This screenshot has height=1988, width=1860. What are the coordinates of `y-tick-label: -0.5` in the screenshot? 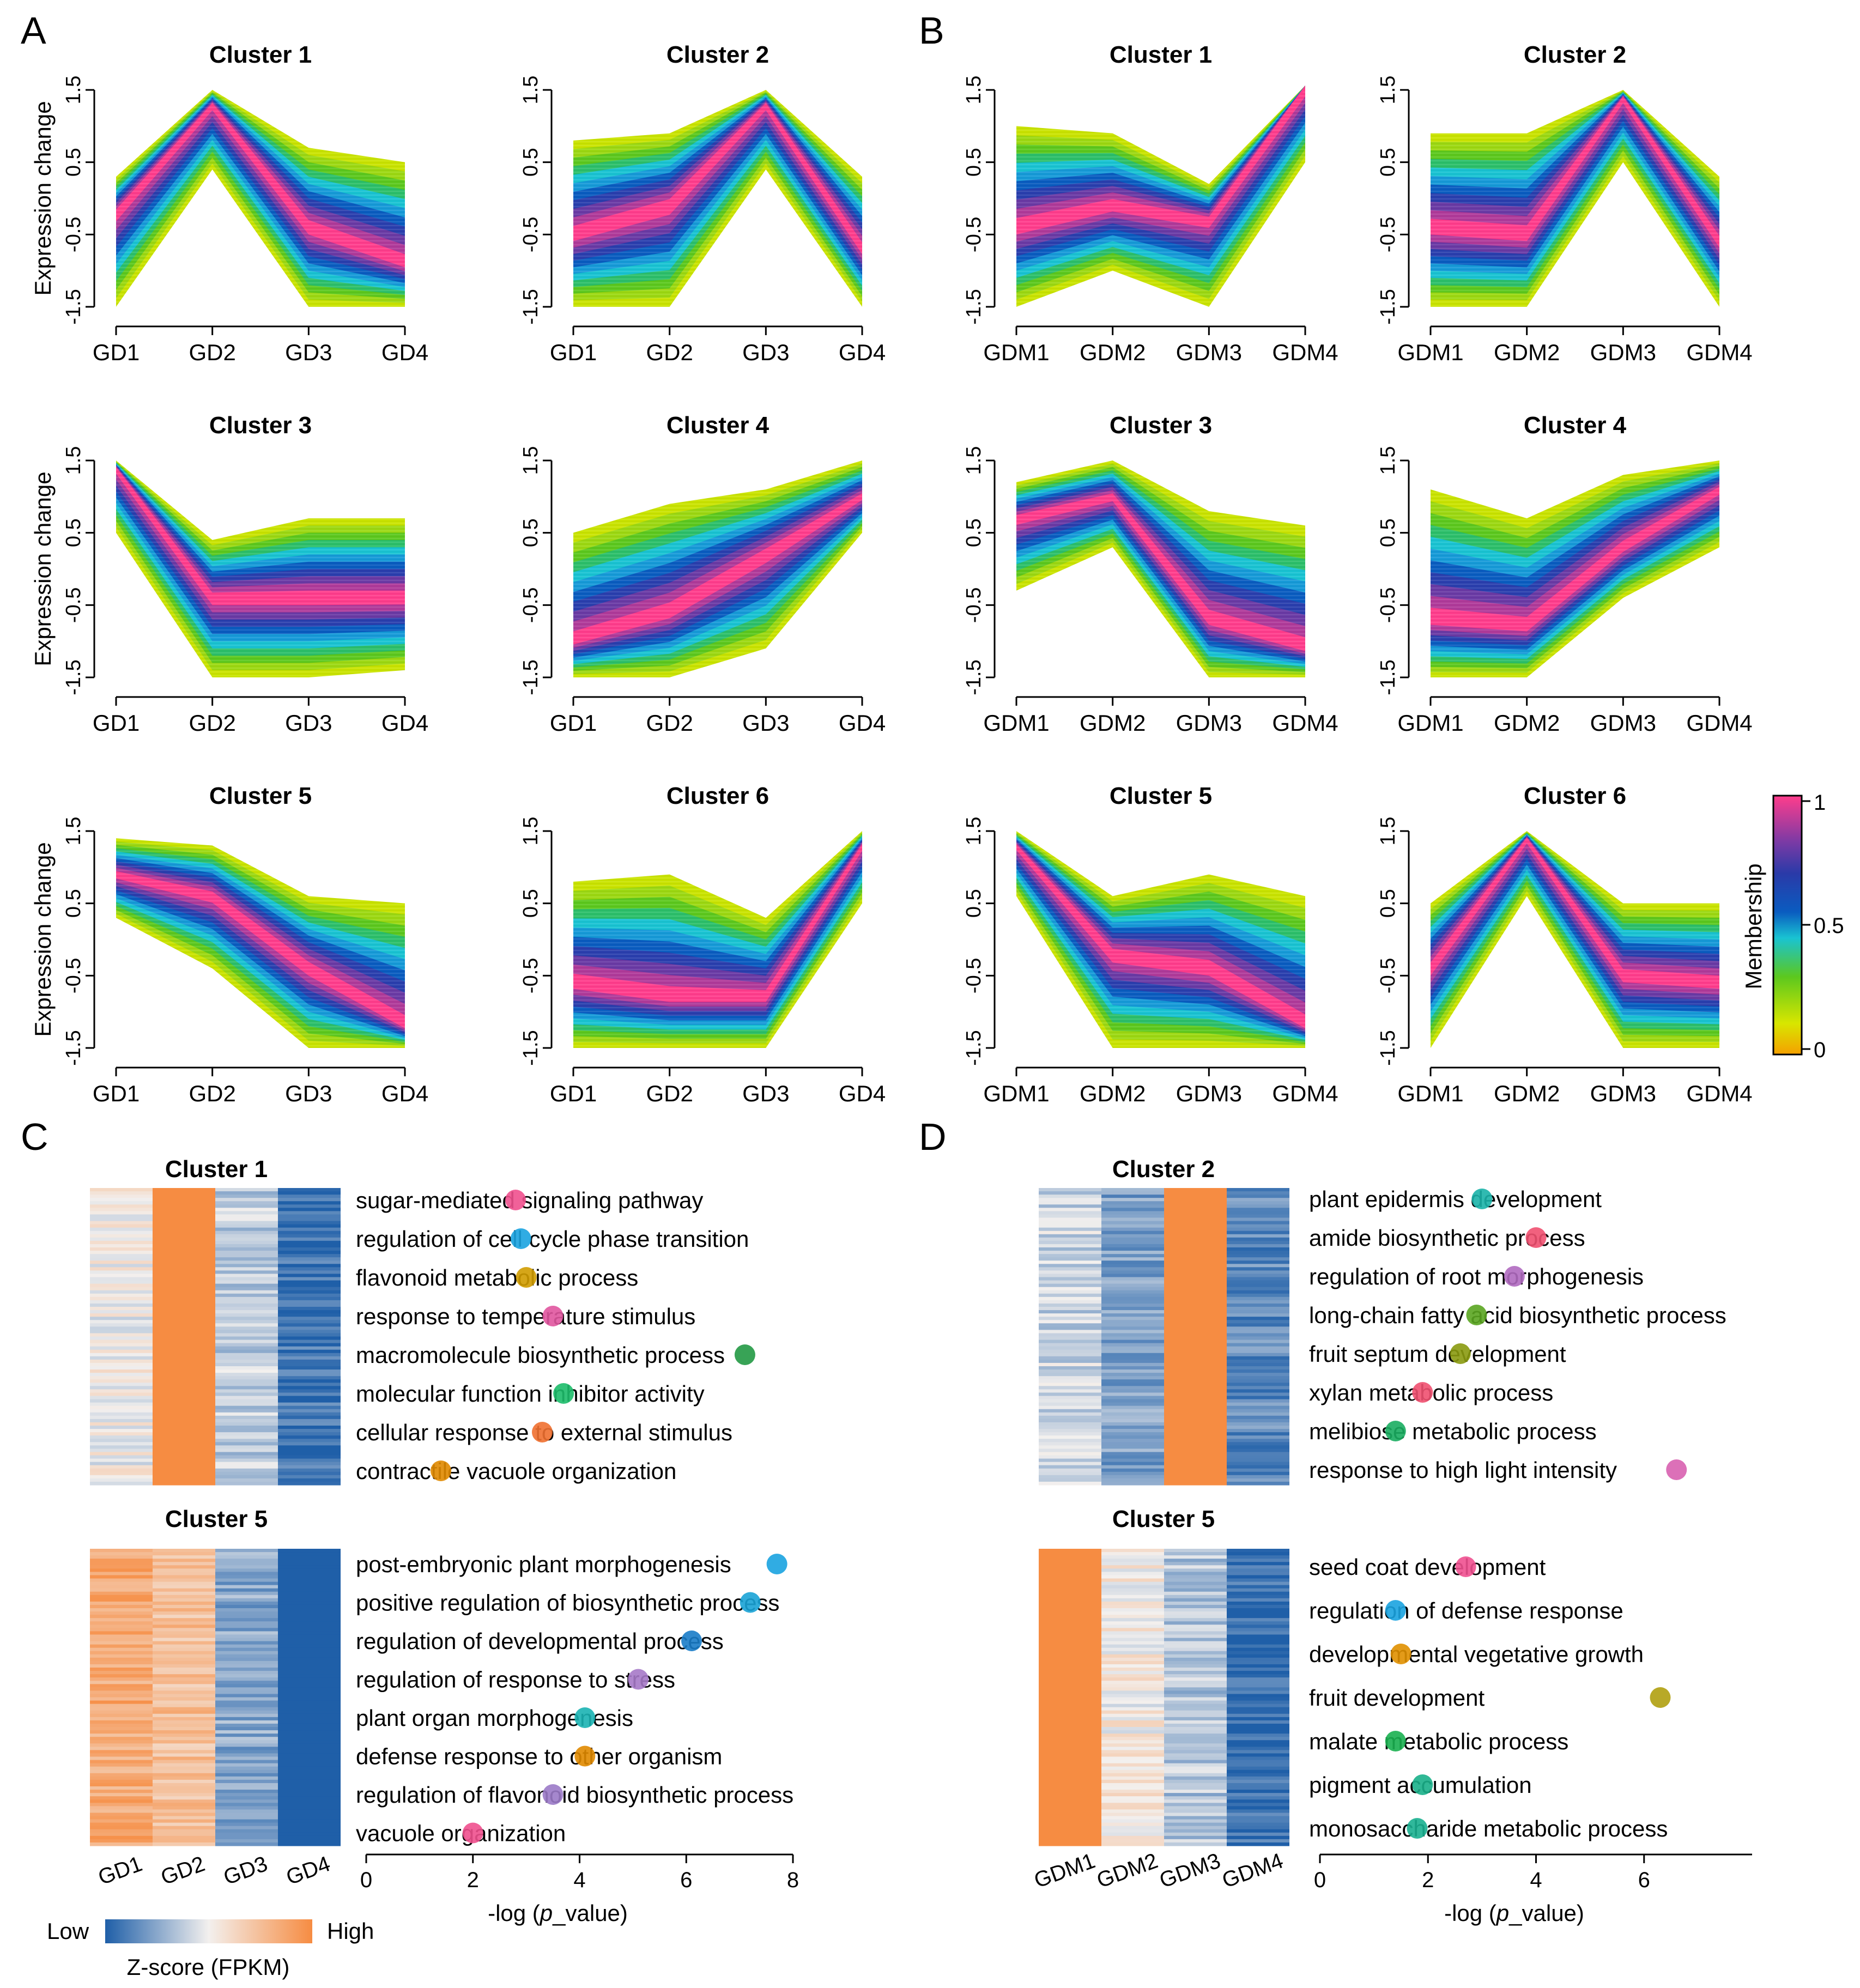 It's located at (73, 234).